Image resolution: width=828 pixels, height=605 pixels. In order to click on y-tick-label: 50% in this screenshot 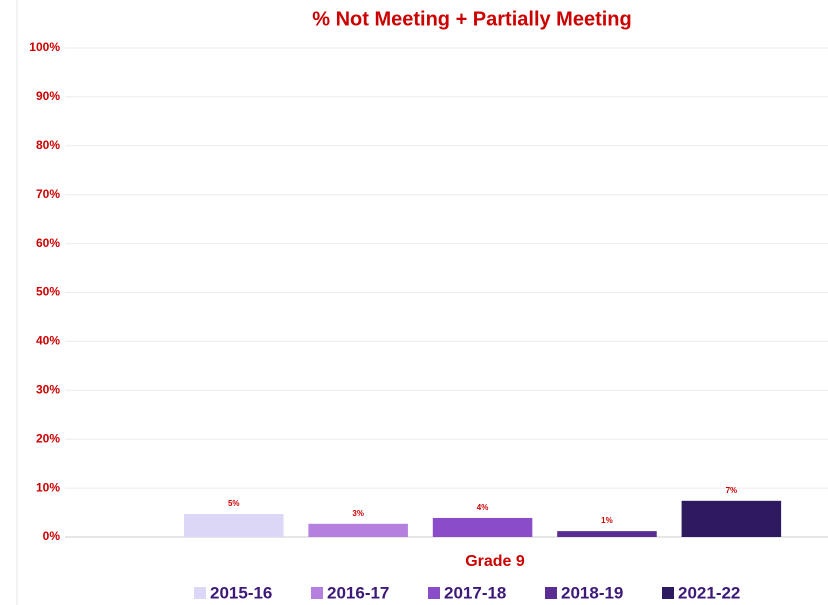, I will do `click(48, 292)`.